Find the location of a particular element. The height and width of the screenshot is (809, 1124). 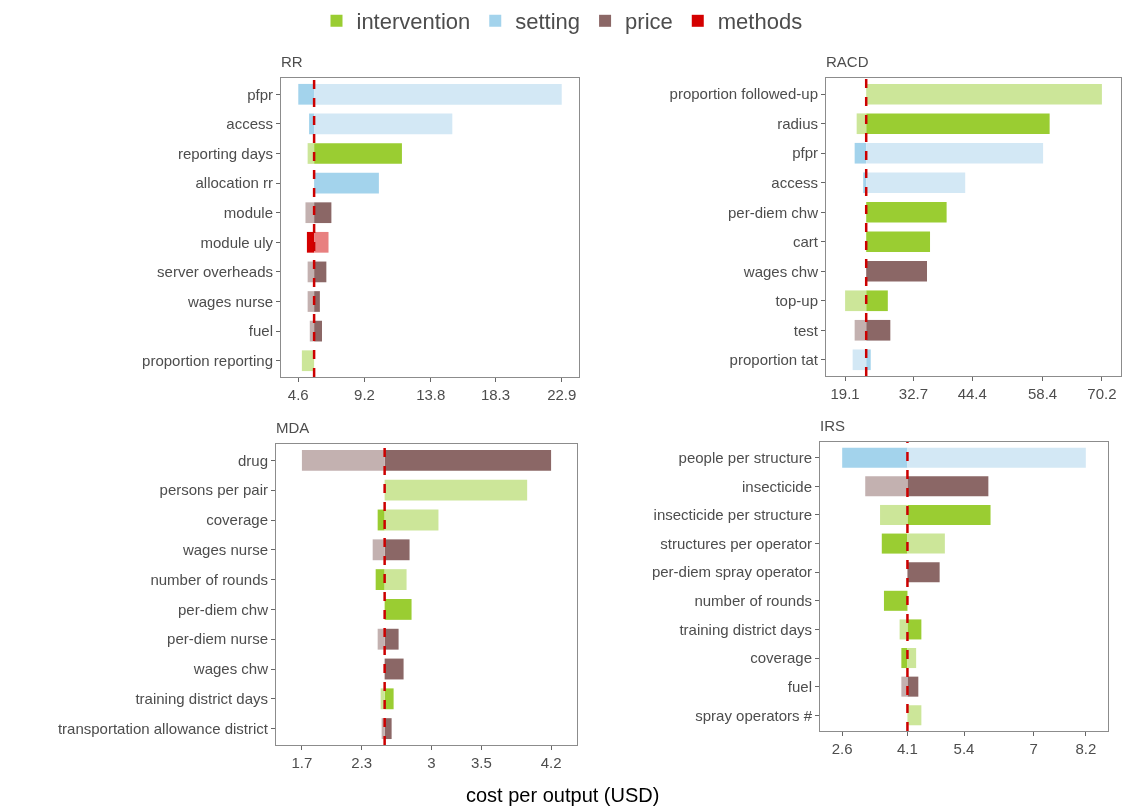

y-tick-label: reporting days is located at coordinates (225, 153).